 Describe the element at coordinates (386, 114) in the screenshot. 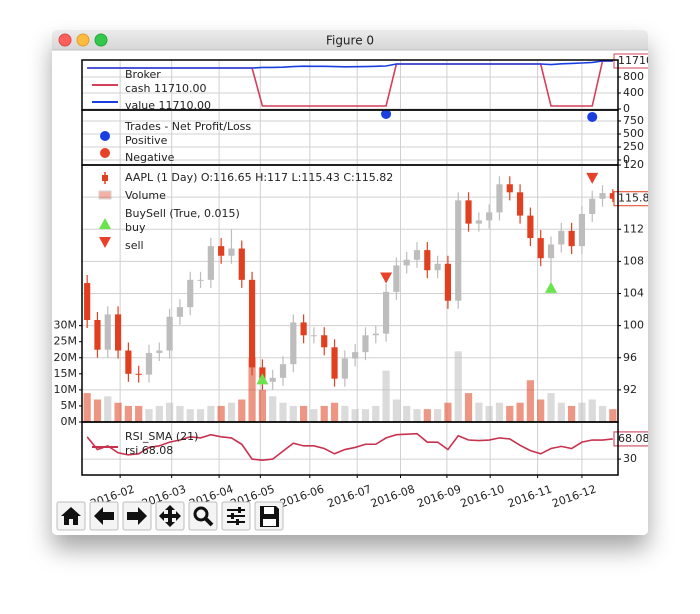

I see `trade-marker` at that location.